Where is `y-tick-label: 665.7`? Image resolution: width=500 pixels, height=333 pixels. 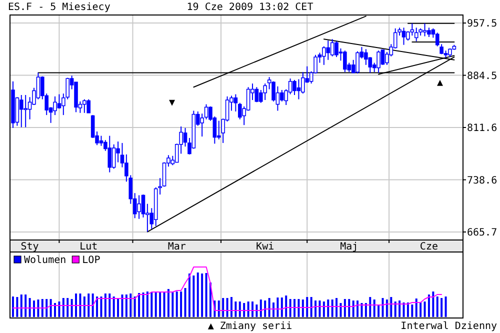
y-tick-label: 665.7 is located at coordinates (482, 232).